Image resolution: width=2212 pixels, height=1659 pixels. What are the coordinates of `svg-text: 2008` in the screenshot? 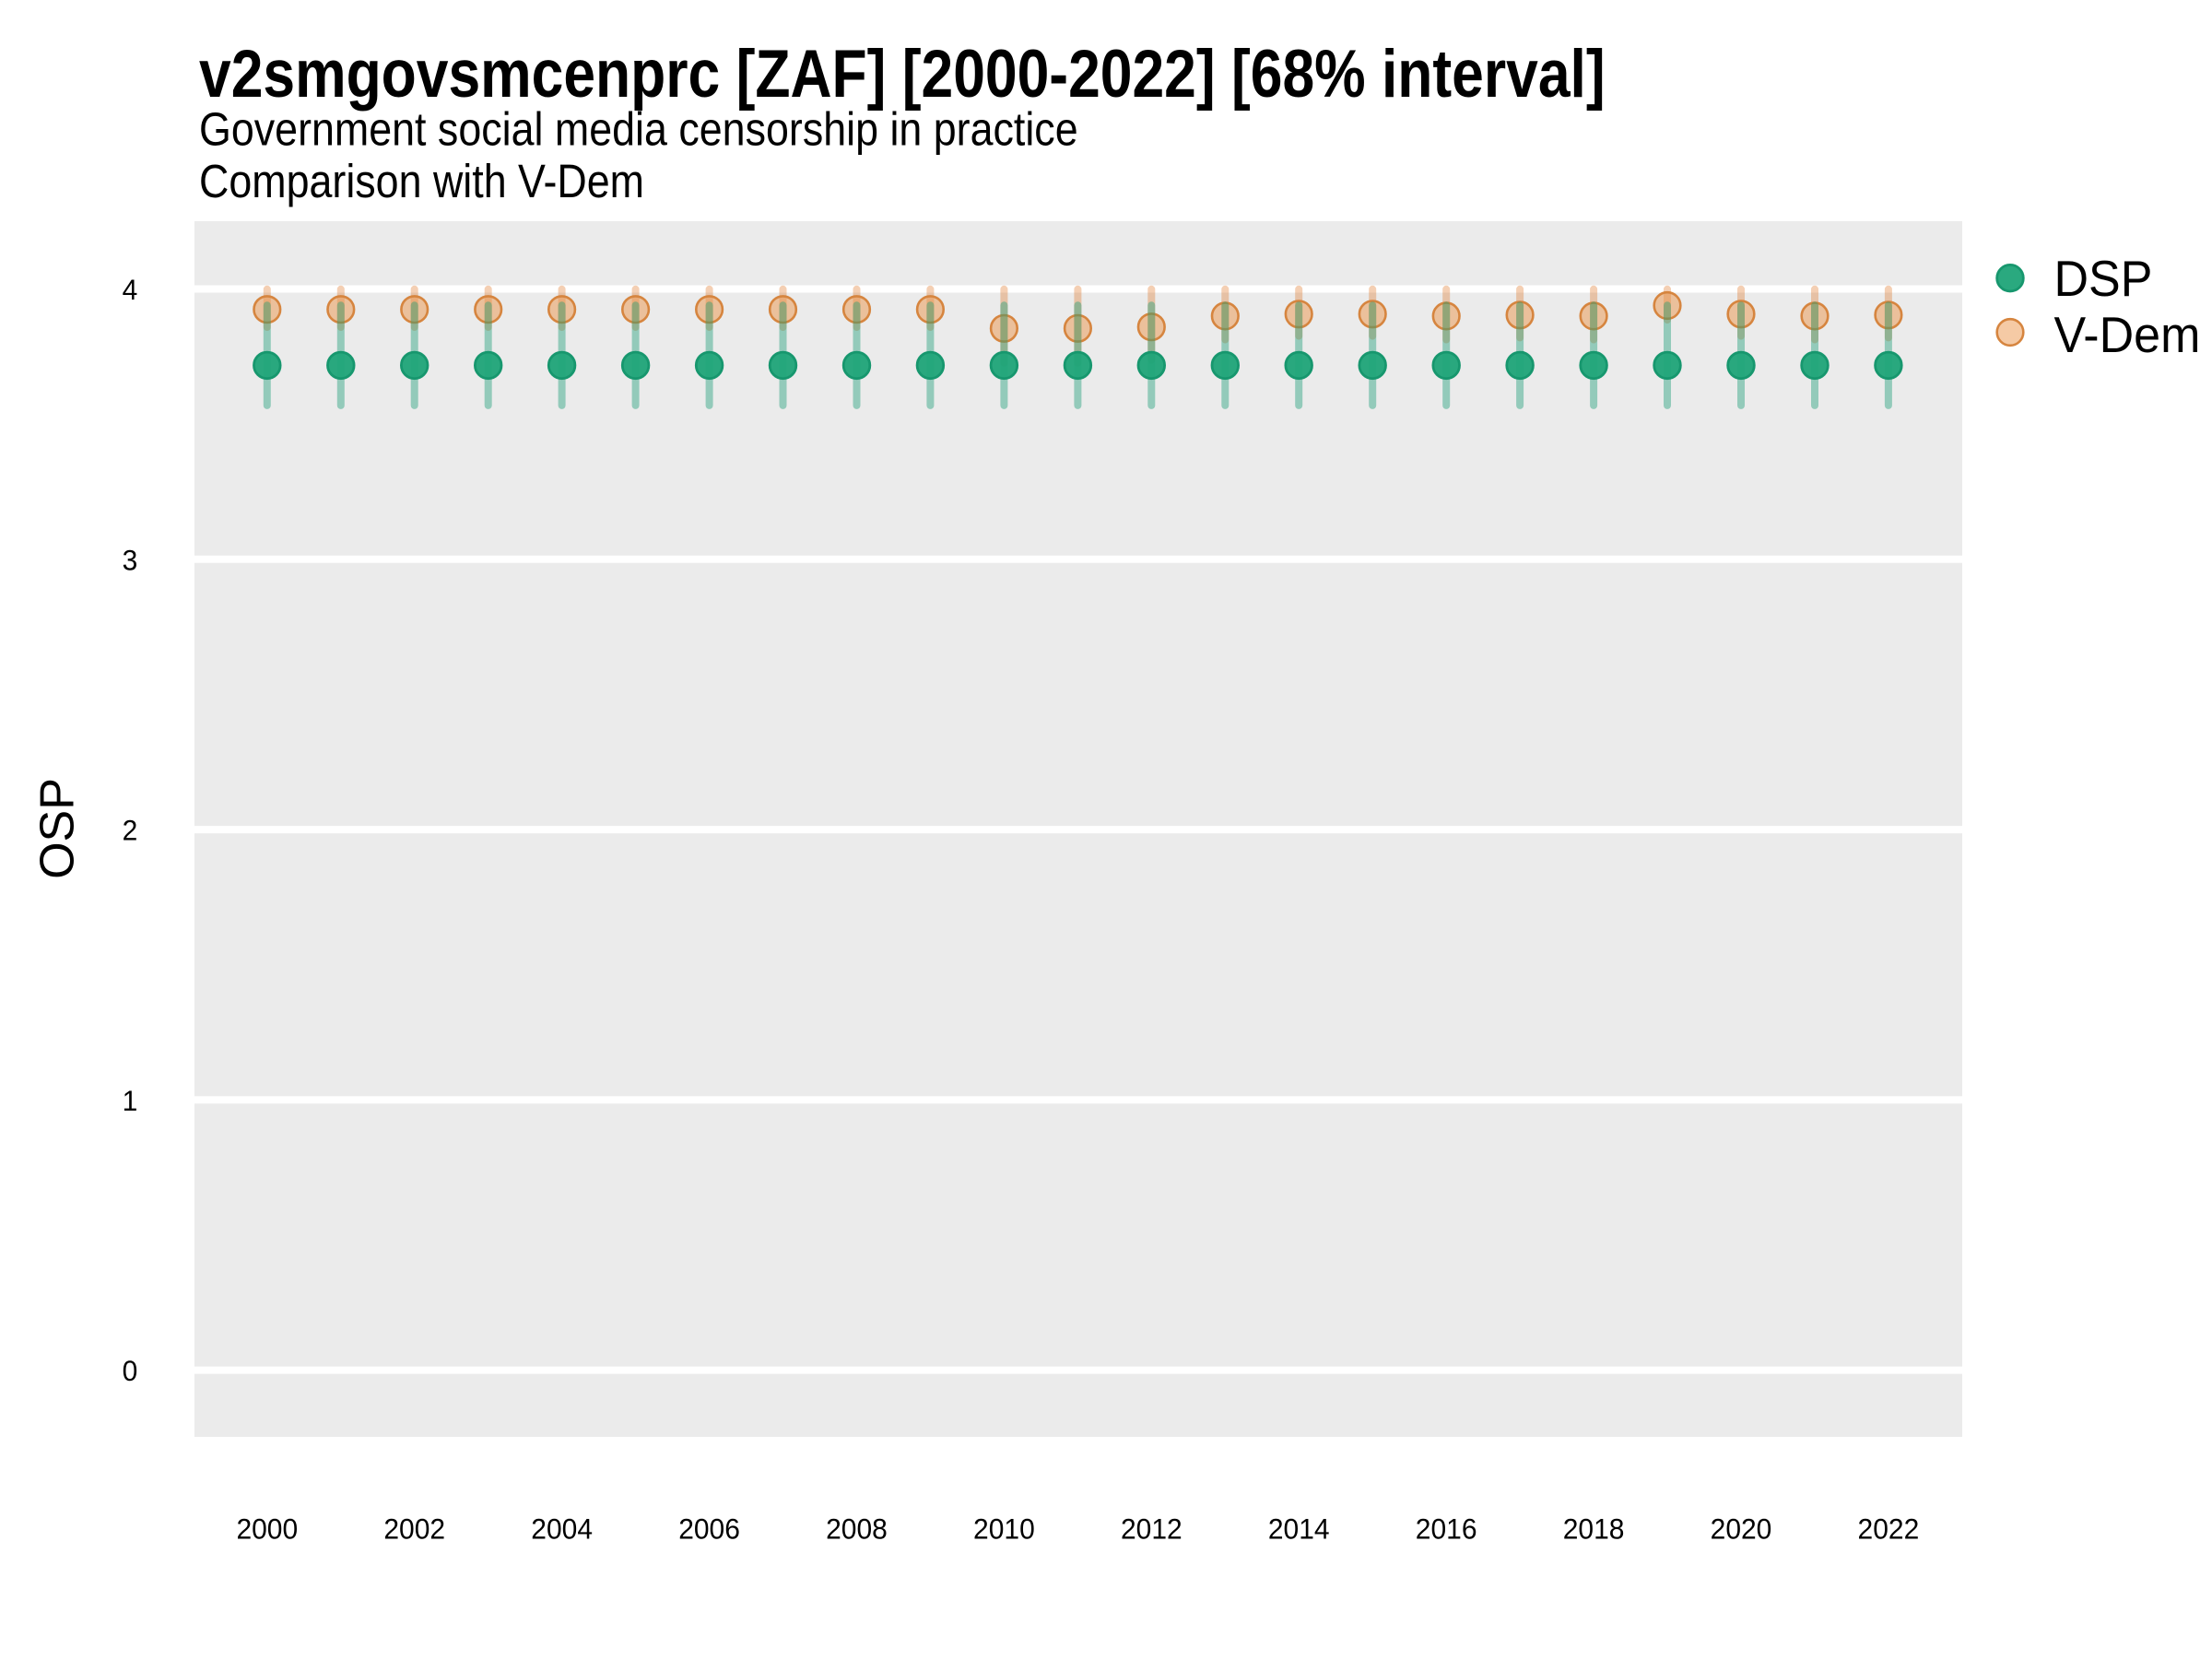 It's located at (857, 1529).